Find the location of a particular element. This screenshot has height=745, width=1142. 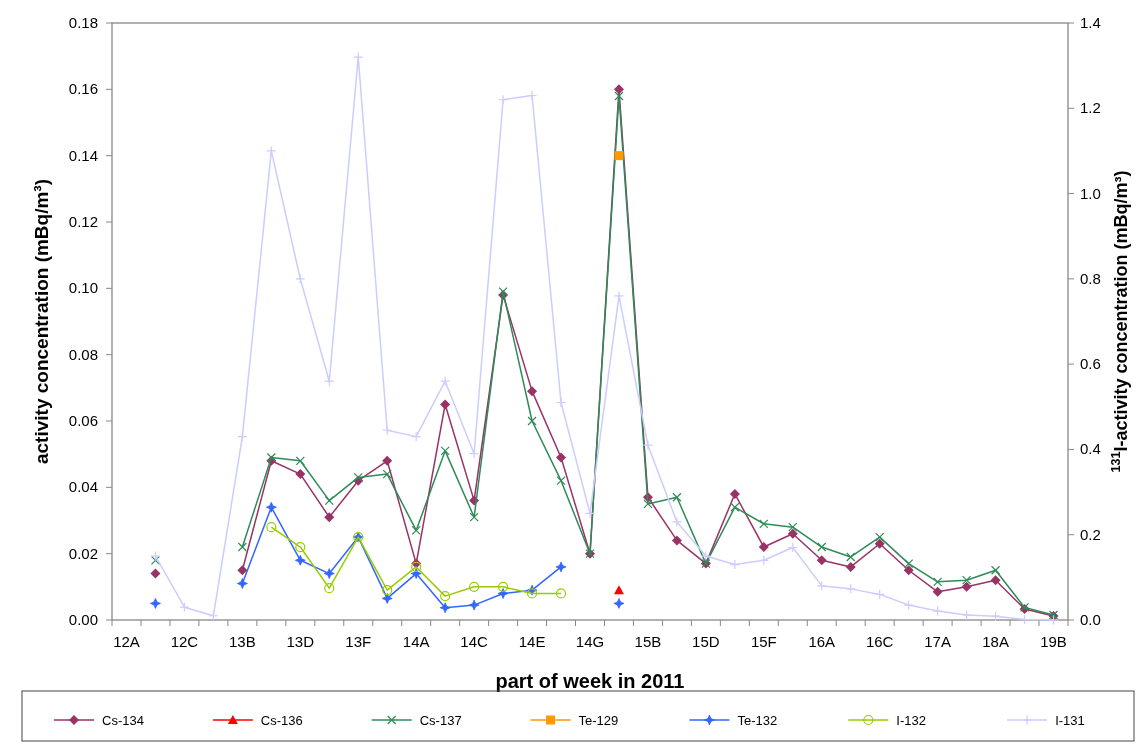

y-tick-label: 0.08 is located at coordinates (83, 354).